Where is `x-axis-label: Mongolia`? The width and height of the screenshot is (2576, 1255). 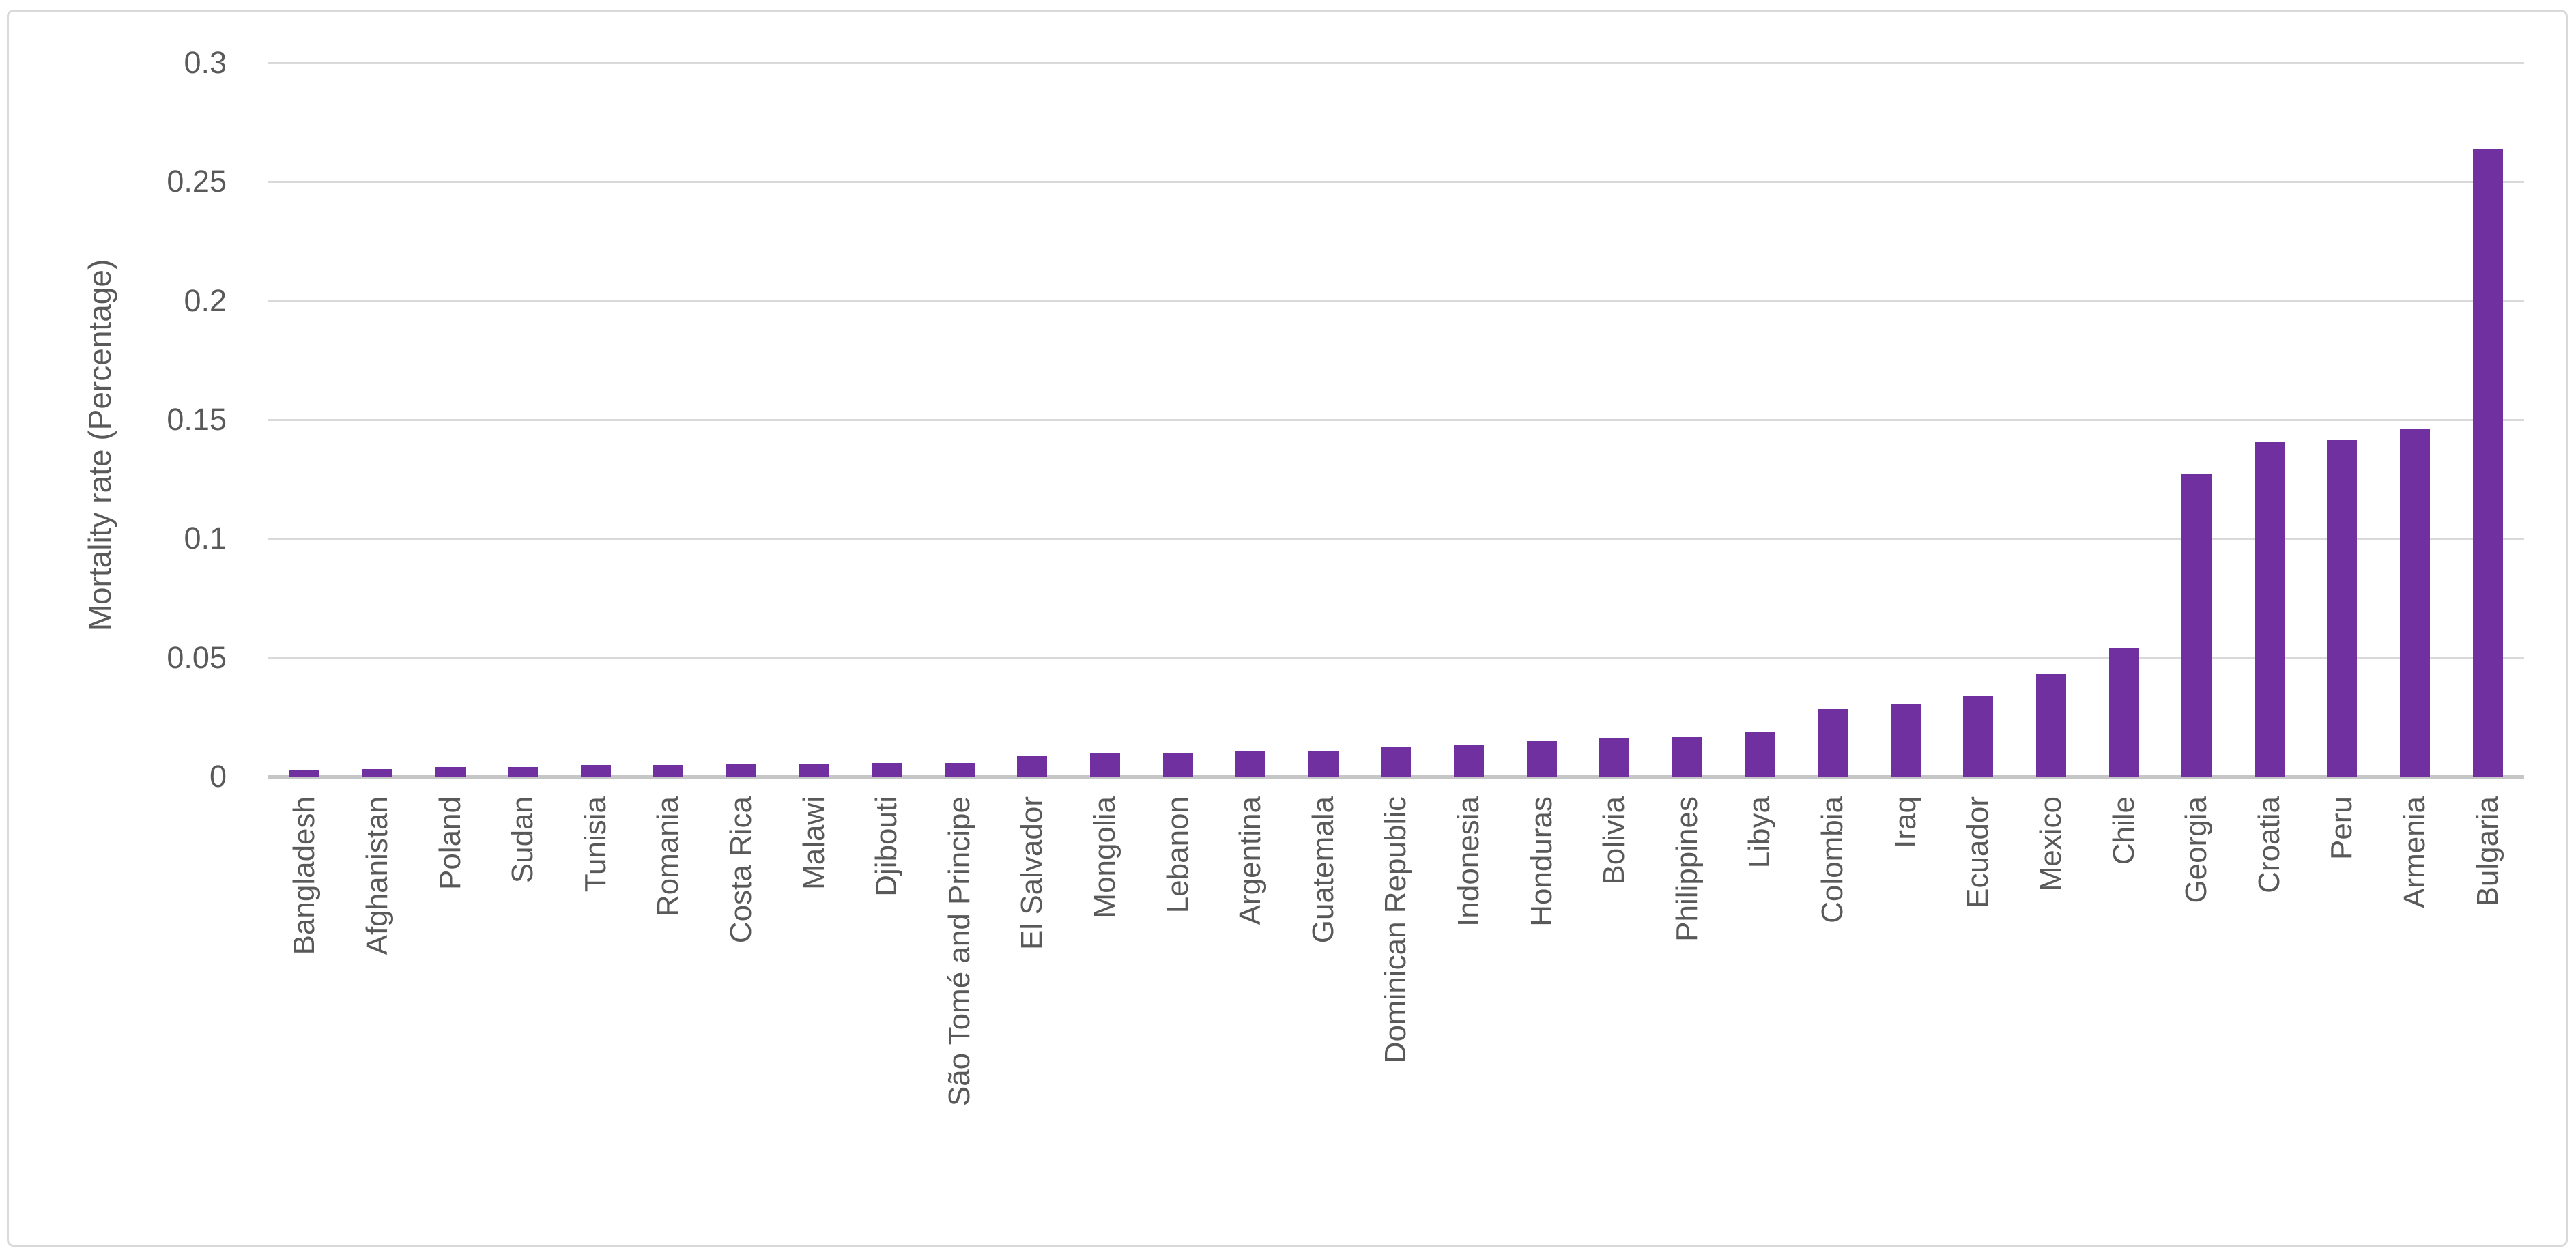
x-axis-label: Mongolia is located at coordinates (1104, 857).